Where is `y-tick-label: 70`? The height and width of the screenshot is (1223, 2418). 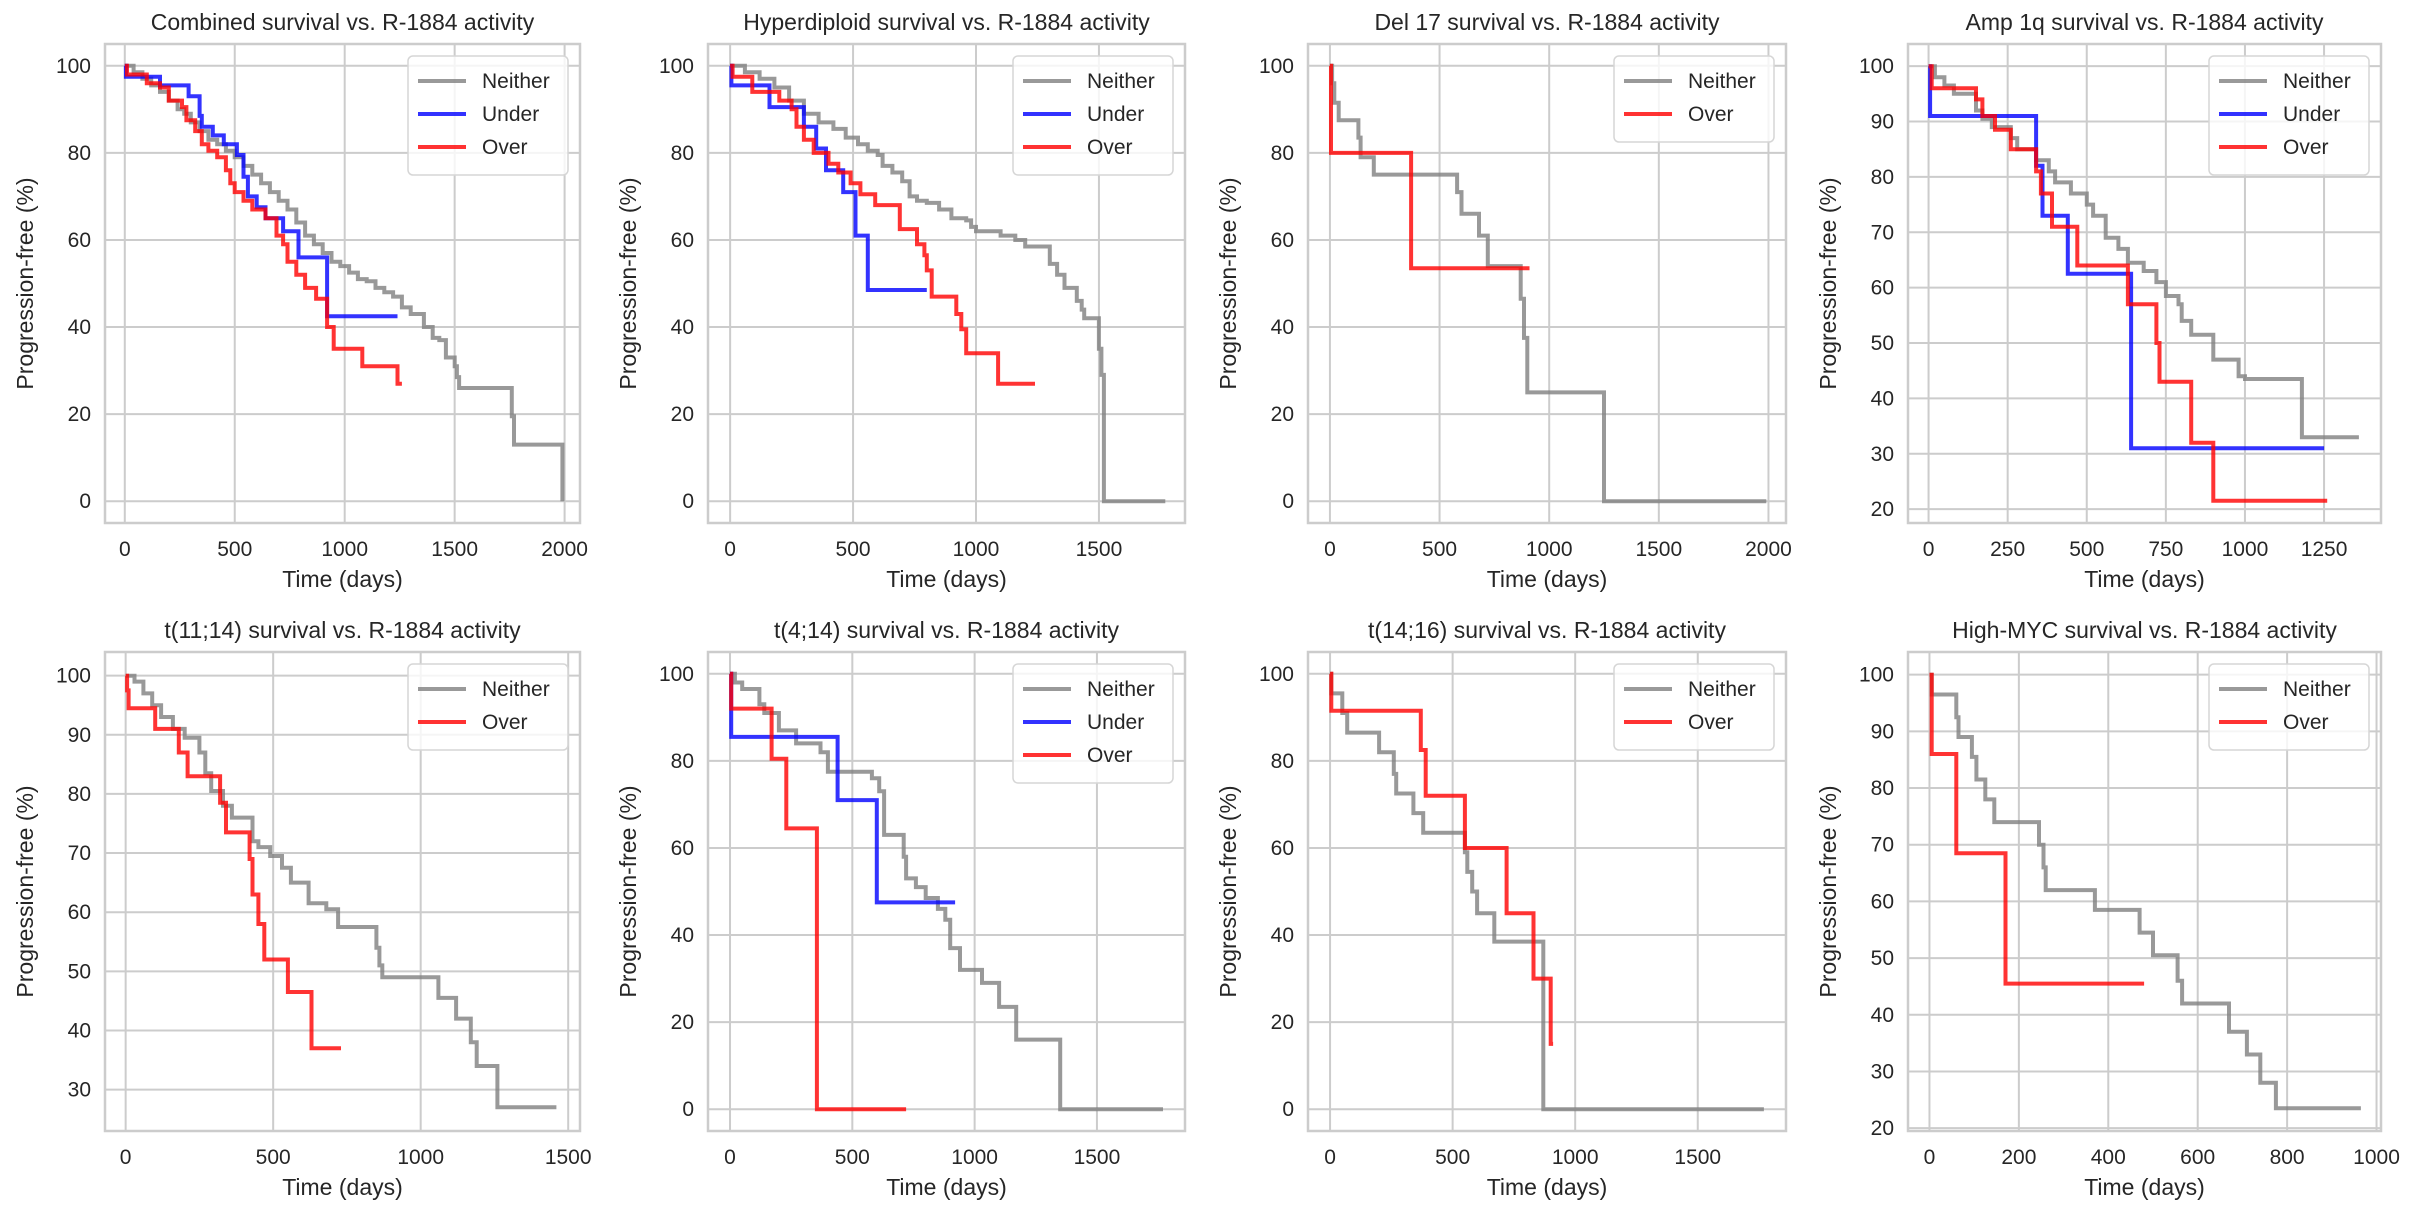
y-tick-label: 70 is located at coordinates (79, 853).